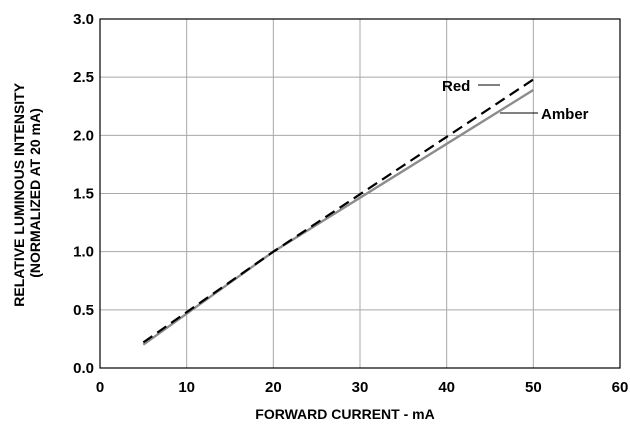  What do you see at coordinates (83, 77) in the screenshot?
I see `y-tick-label: 2.5` at bounding box center [83, 77].